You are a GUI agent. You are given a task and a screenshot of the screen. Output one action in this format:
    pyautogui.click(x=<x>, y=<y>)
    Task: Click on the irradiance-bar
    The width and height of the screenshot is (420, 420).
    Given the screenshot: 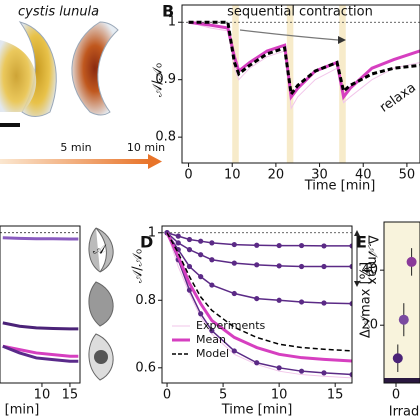 What is the action you would take?
    pyautogui.click(x=402, y=380)
    